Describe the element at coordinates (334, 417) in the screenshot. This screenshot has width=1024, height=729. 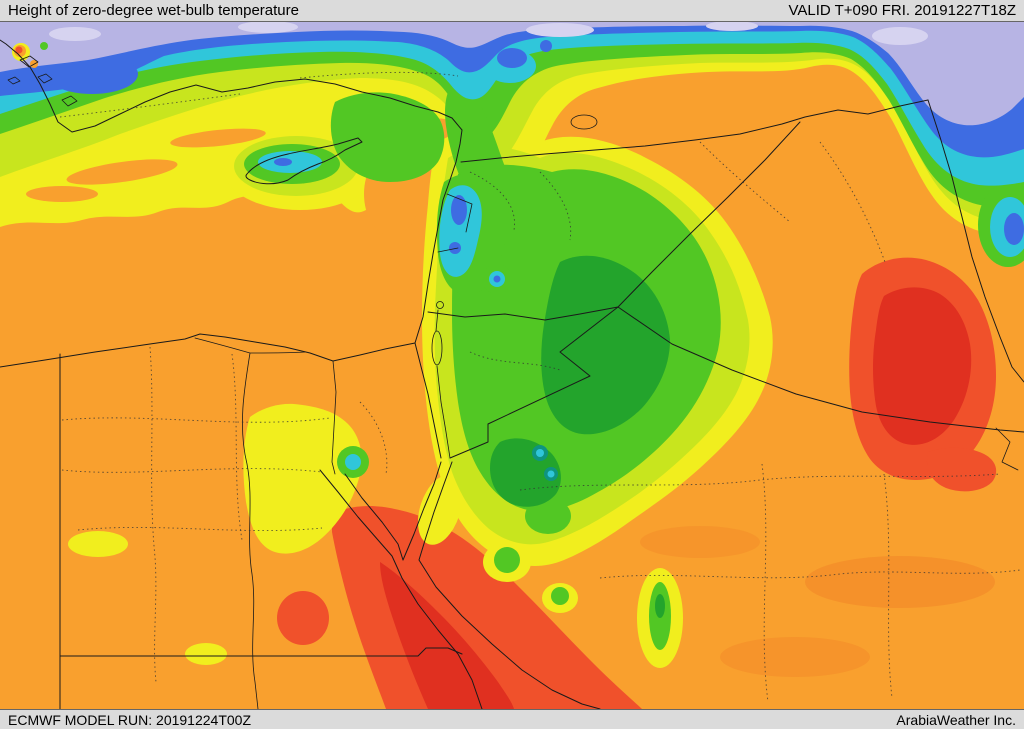
I see `suez-canal` at that location.